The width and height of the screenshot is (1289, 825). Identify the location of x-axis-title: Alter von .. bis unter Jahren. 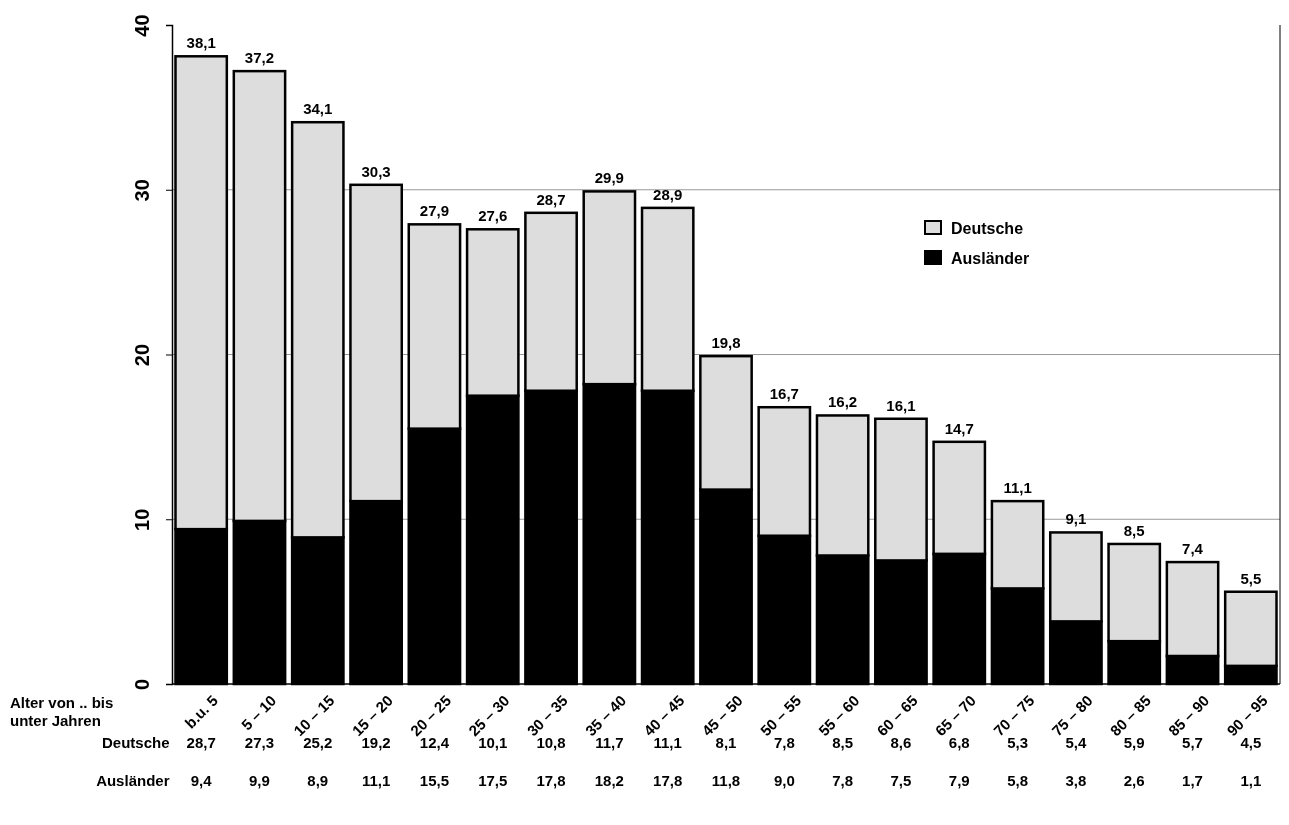
(62, 711).